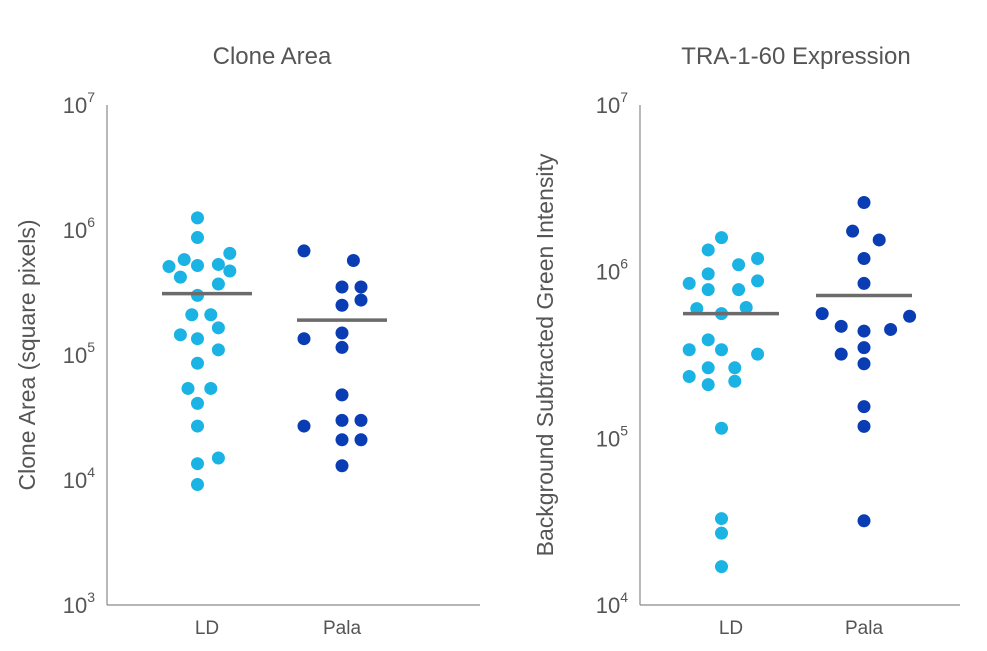 This screenshot has height=651, width=987. Describe the element at coordinates (731, 628) in the screenshot. I see `x-category-label: LD` at that location.